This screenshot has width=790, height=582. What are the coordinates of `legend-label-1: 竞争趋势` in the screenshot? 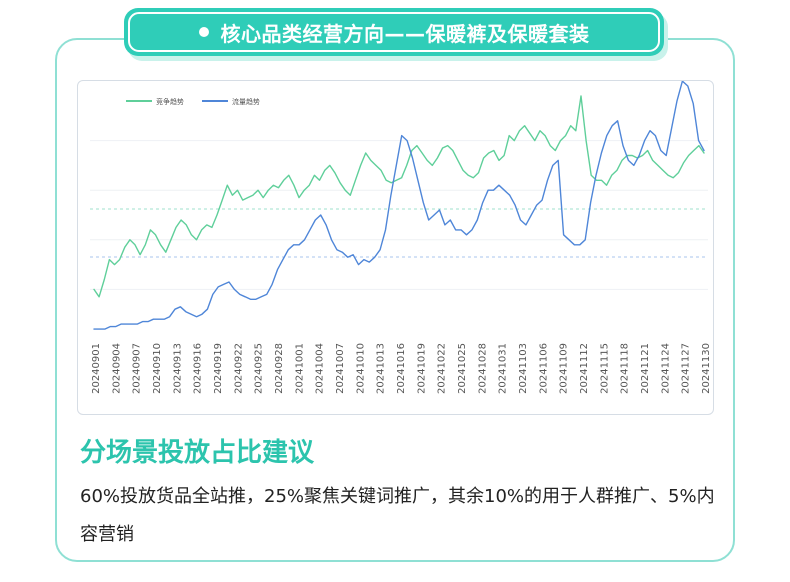 It's located at (170, 101).